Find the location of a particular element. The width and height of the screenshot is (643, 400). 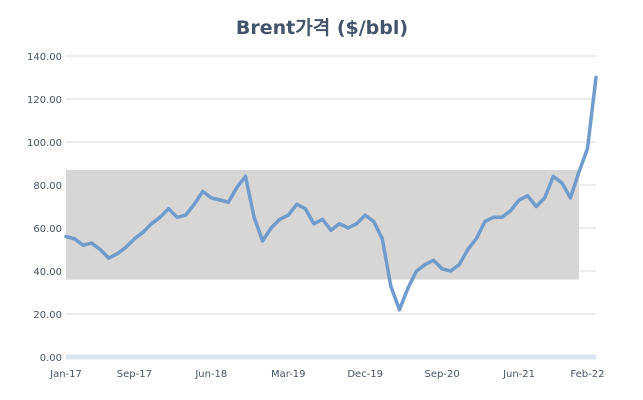

y-tick-label: 140.00 is located at coordinates (44, 57).